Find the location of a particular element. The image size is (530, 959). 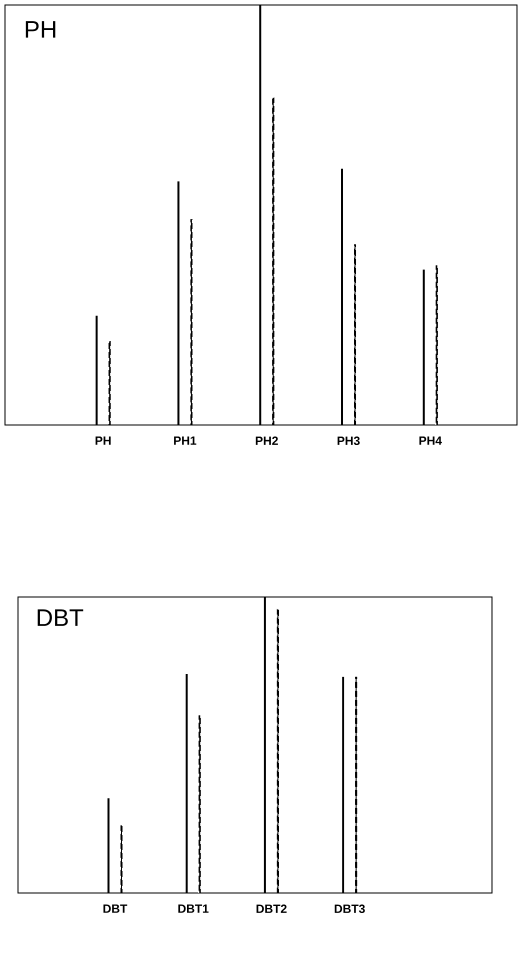

x-tick-label: DBT1 is located at coordinates (193, 908).